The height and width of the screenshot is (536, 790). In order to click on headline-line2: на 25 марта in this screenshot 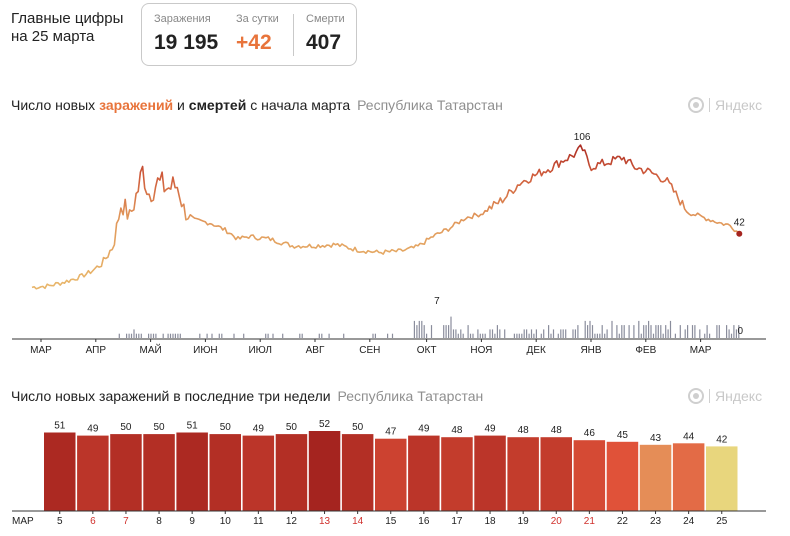, I will do `click(53, 36)`.